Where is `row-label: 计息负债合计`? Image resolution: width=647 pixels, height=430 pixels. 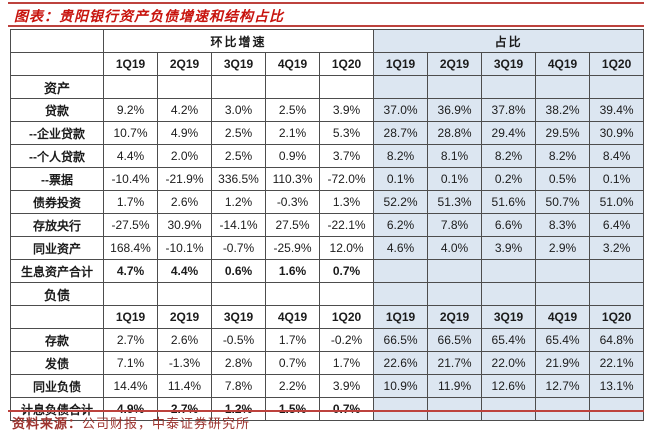
row-label: 计息负债合计 is located at coordinates (57, 409).